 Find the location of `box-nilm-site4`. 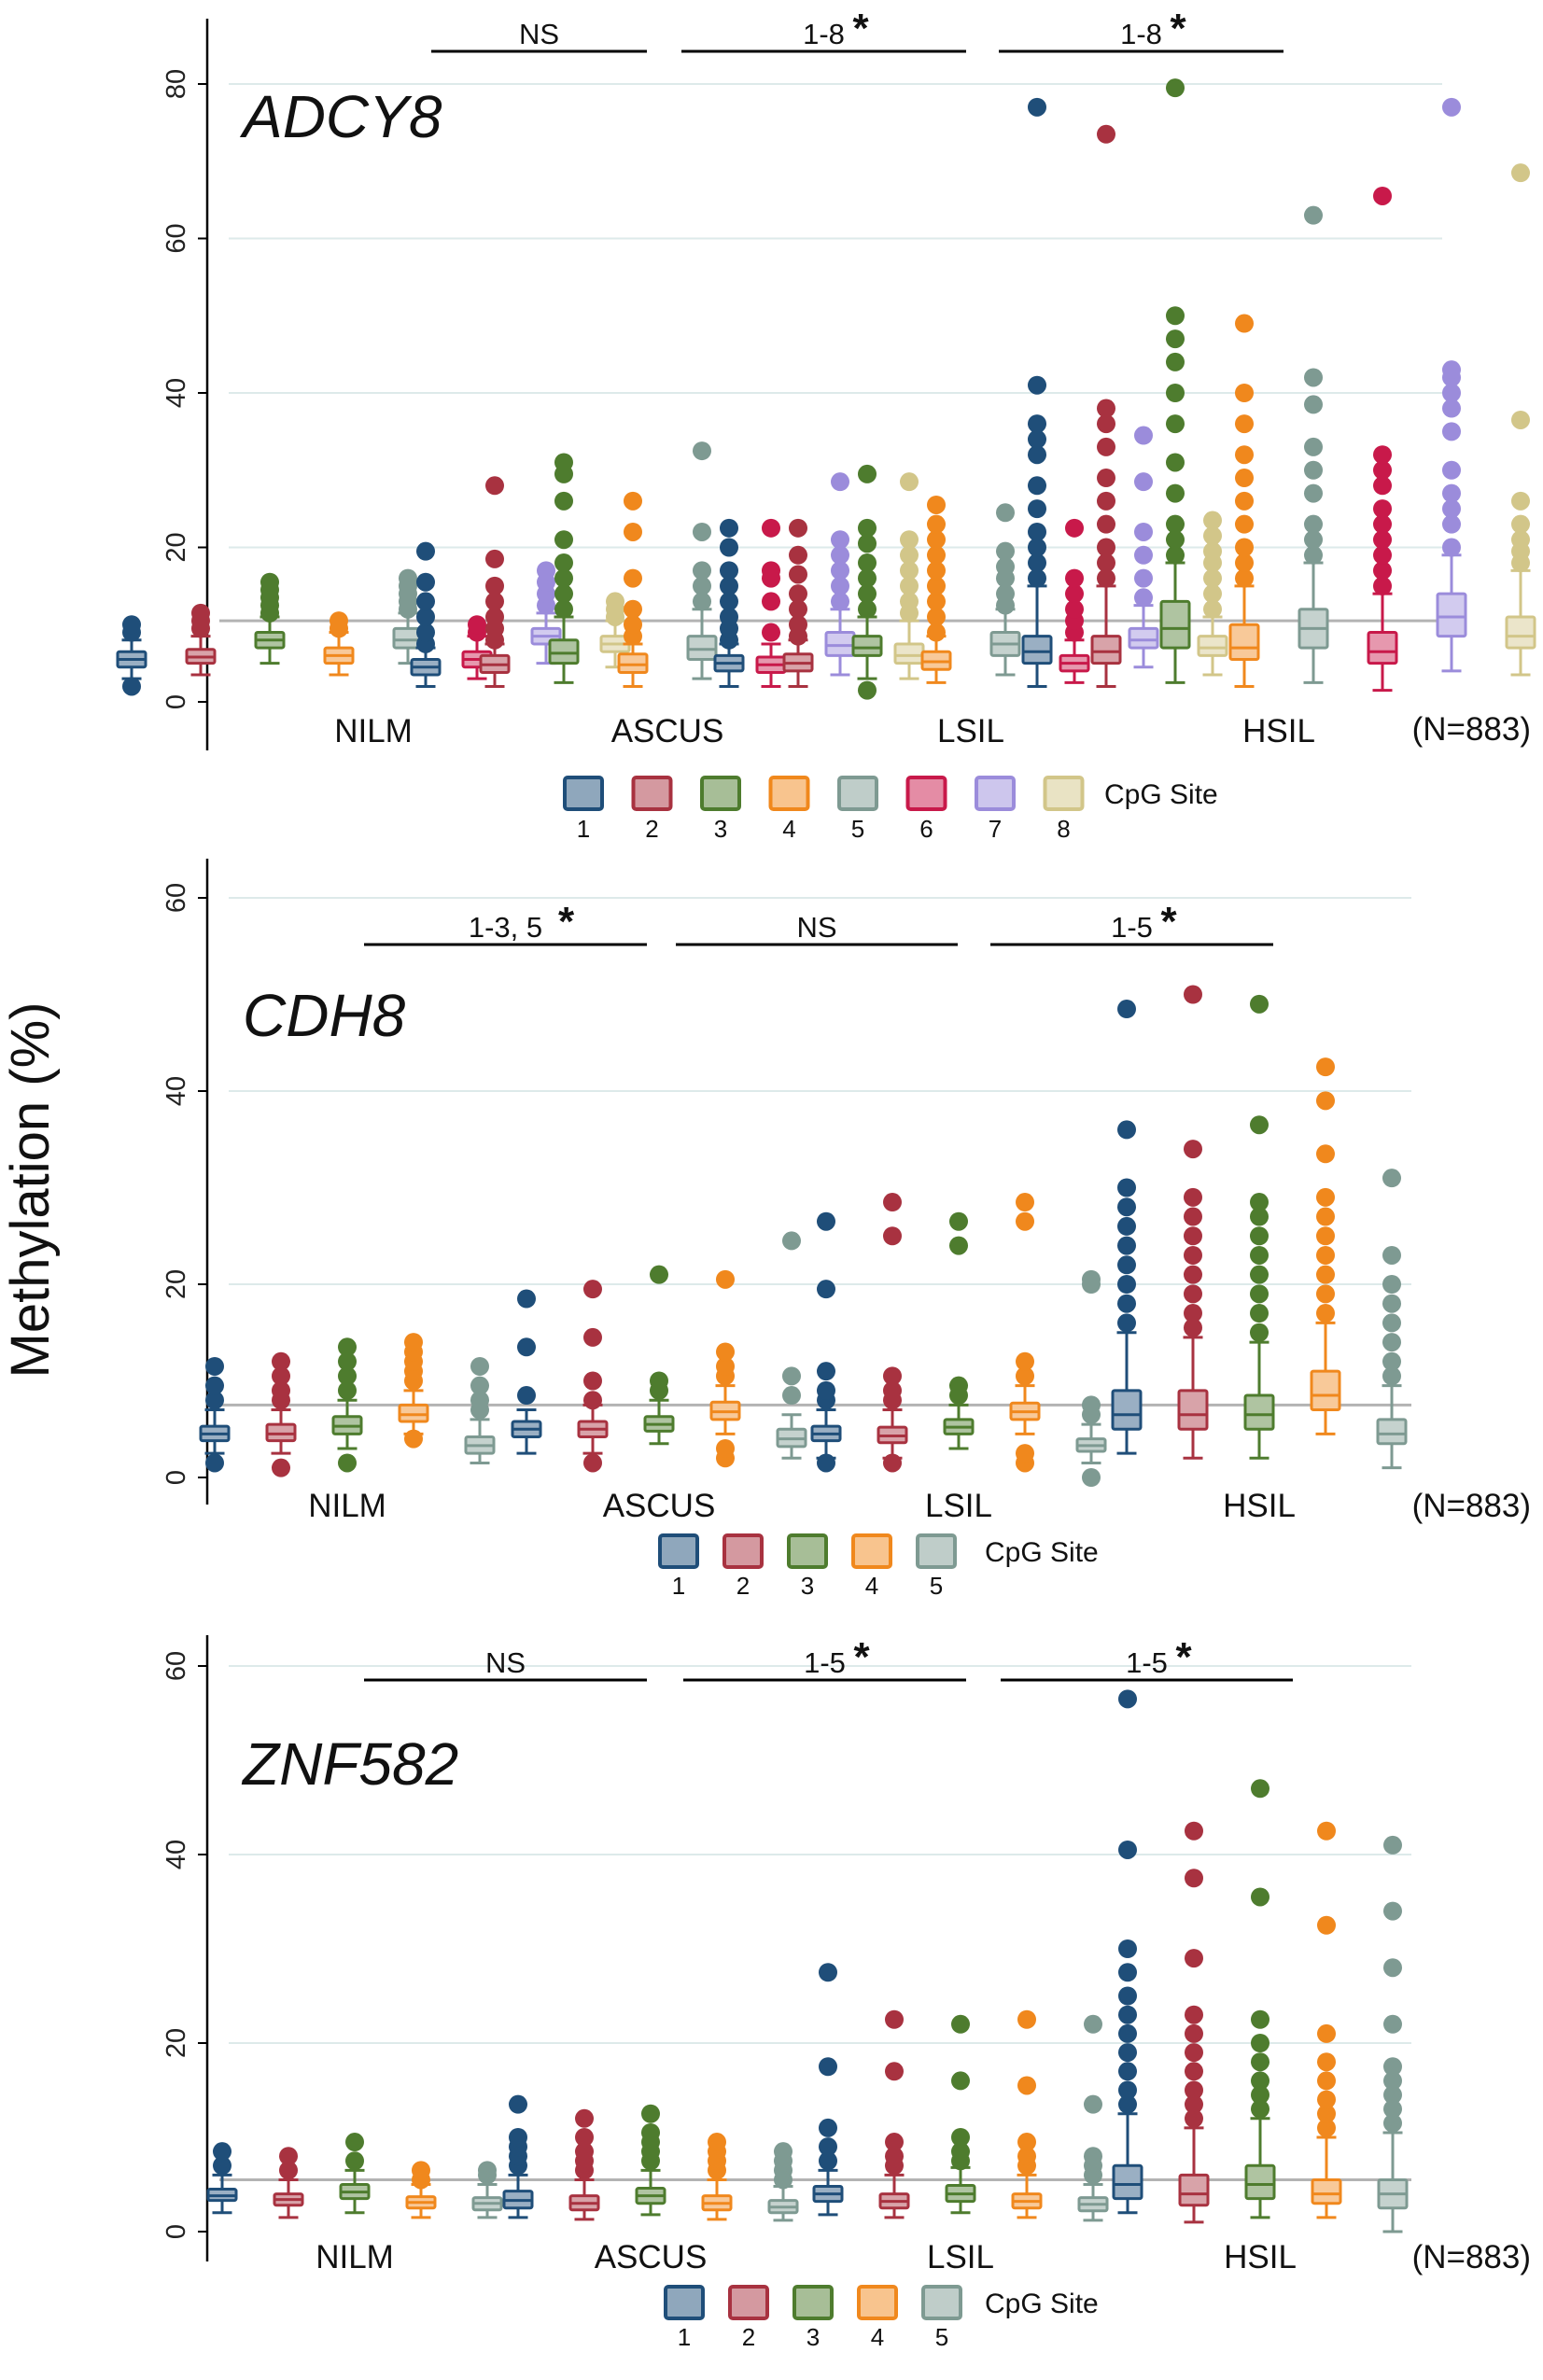

box-nilm-site4 is located at coordinates (414, 1391).